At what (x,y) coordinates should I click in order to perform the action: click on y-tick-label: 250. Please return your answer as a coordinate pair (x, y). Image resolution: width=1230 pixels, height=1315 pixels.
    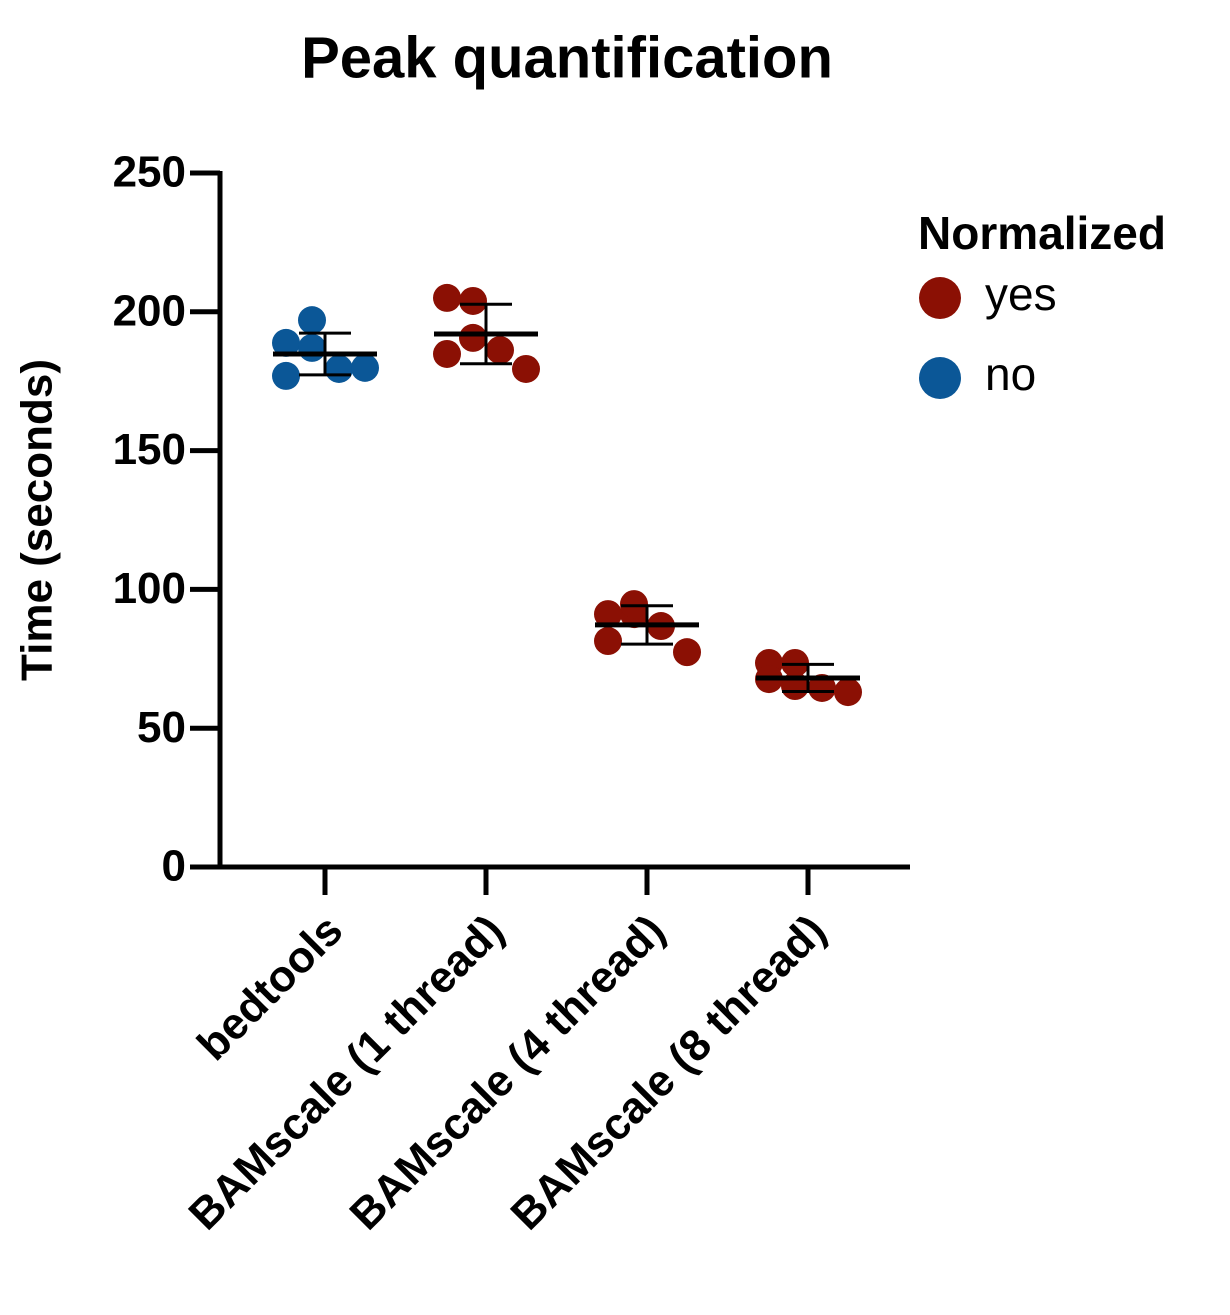
    Looking at the image, I should click on (149, 172).